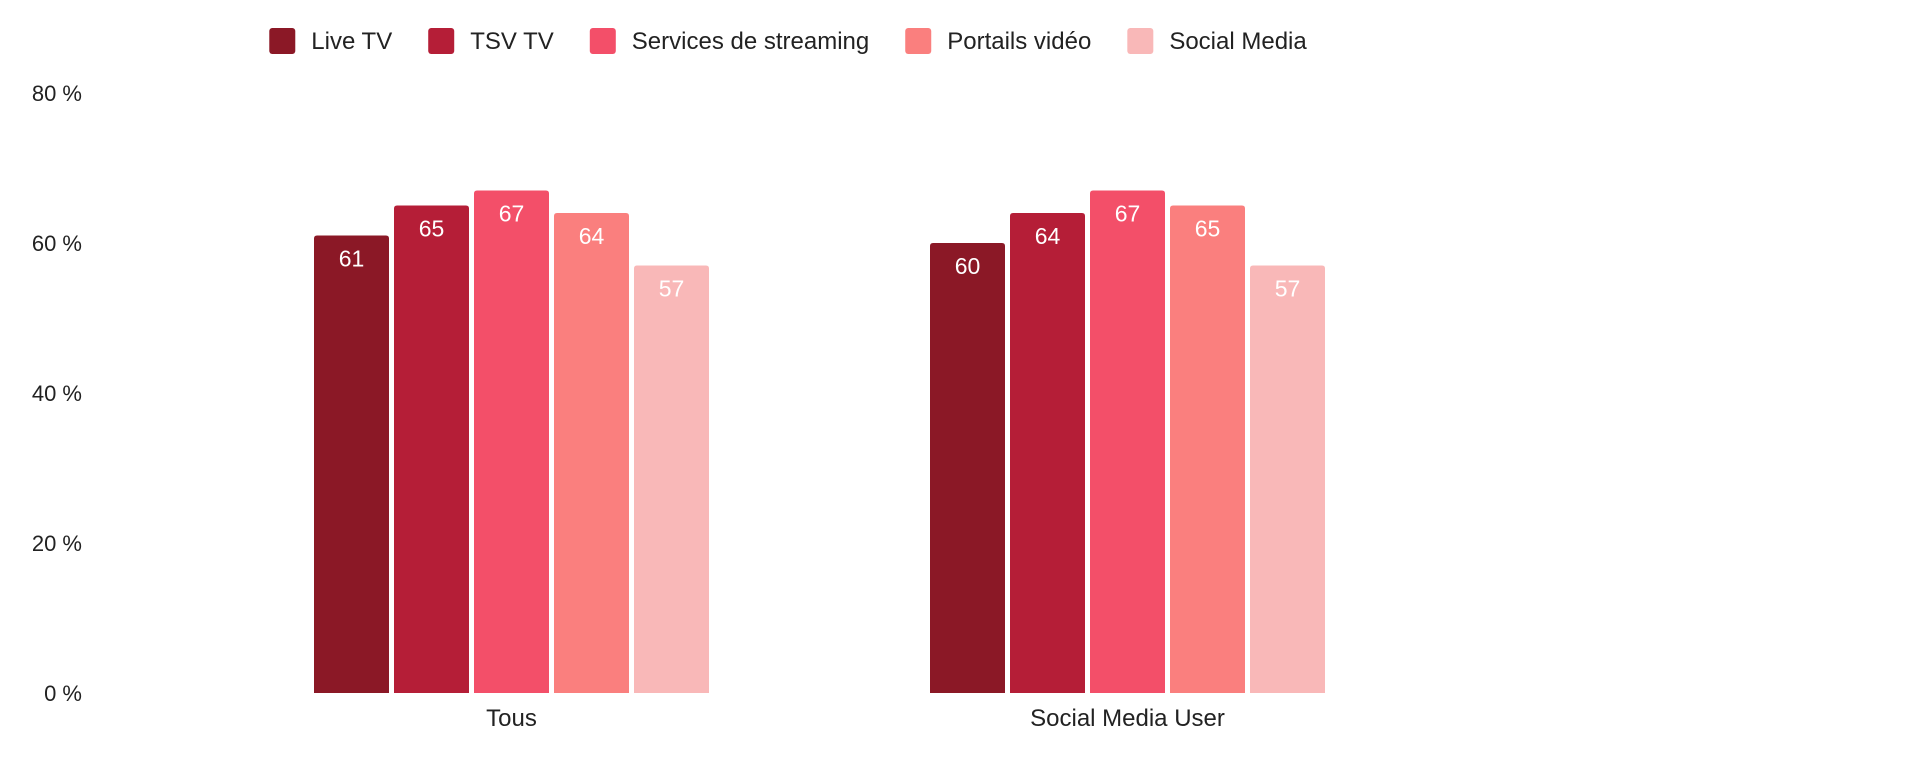 The width and height of the screenshot is (1920, 766). I want to click on data-label-social-media-user-services-de-streaming: 67, so click(1128, 214).